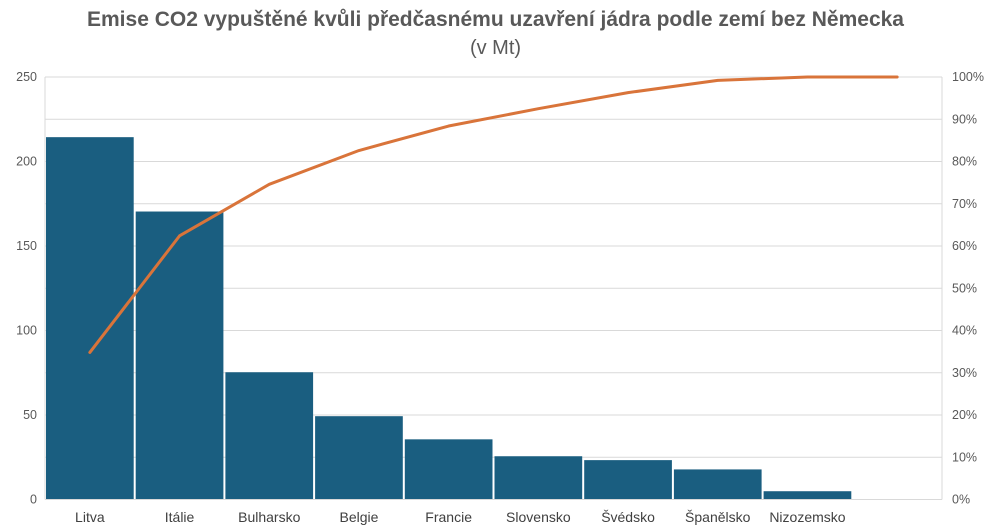  I want to click on y-tick-label: 100, so click(26, 331).